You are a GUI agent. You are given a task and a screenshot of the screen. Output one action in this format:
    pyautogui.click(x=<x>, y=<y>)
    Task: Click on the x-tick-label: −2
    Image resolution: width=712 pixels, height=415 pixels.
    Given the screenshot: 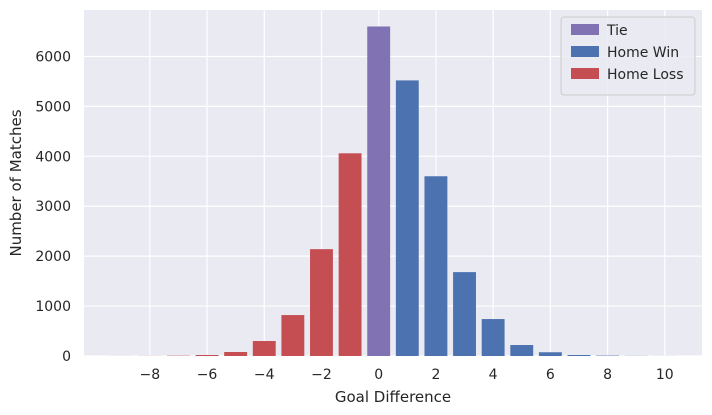 What is the action you would take?
    pyautogui.click(x=321, y=375)
    